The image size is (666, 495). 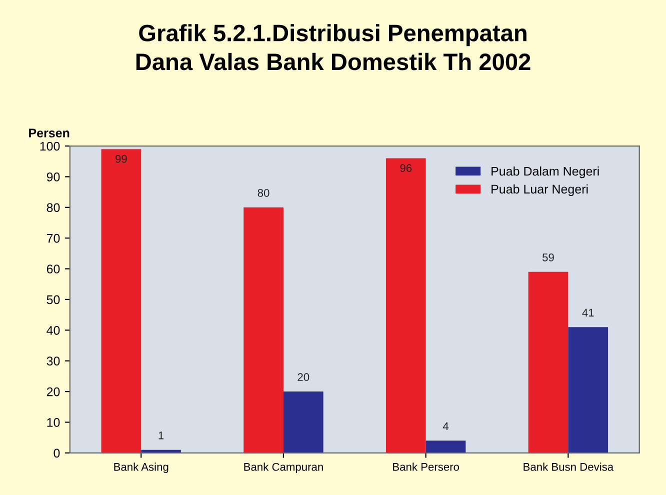 What do you see at coordinates (569, 466) in the screenshot?
I see `x-tick-label: Bank Busn Devisa` at bounding box center [569, 466].